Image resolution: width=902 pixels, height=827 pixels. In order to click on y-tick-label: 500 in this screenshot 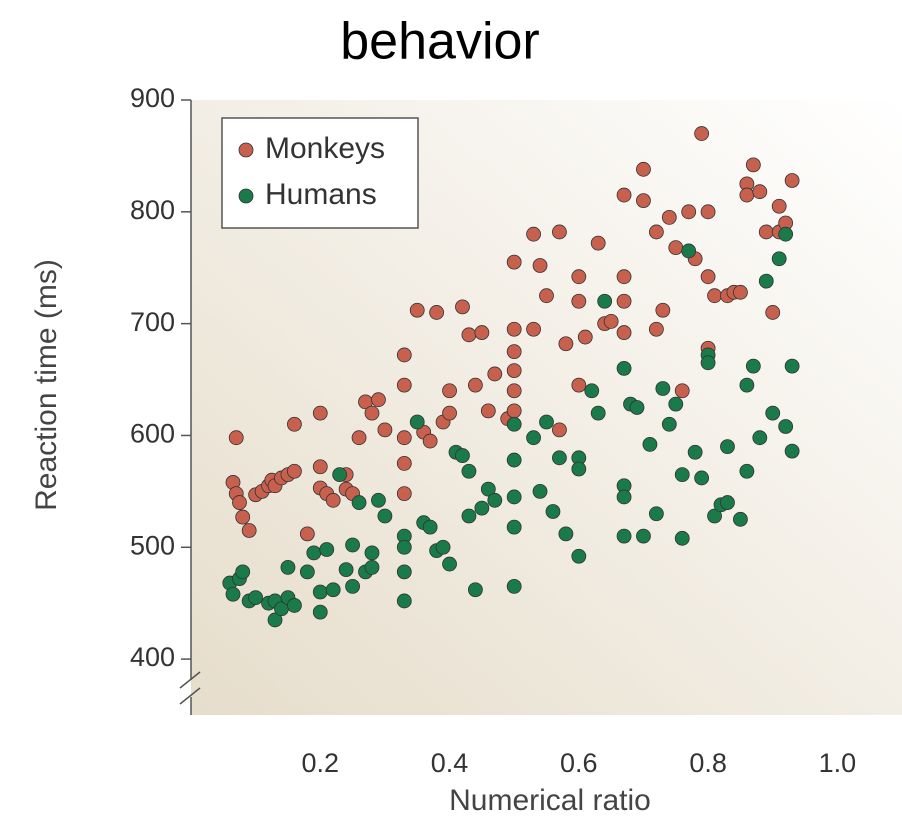, I will do `click(152, 545)`.